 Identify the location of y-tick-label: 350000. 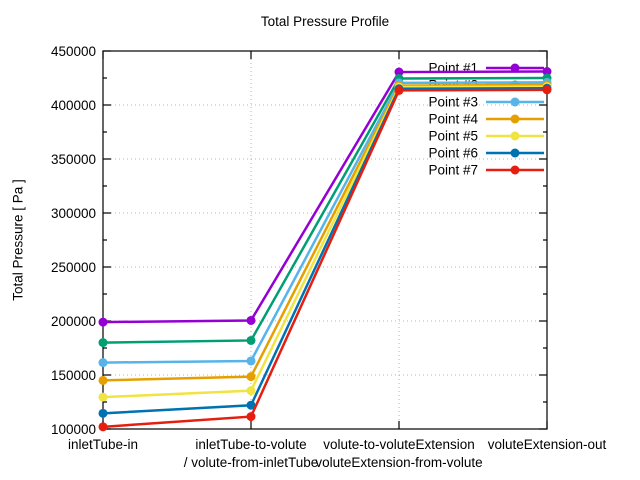
(73, 159).